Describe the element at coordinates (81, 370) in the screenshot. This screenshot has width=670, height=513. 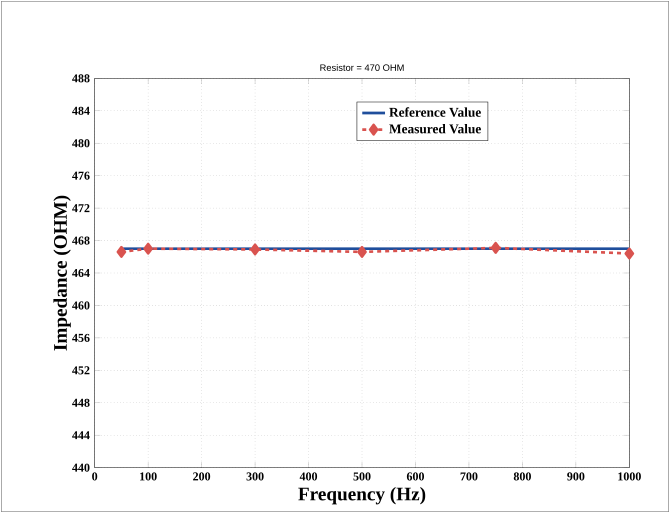
I see `y-tick-label: 452` at that location.